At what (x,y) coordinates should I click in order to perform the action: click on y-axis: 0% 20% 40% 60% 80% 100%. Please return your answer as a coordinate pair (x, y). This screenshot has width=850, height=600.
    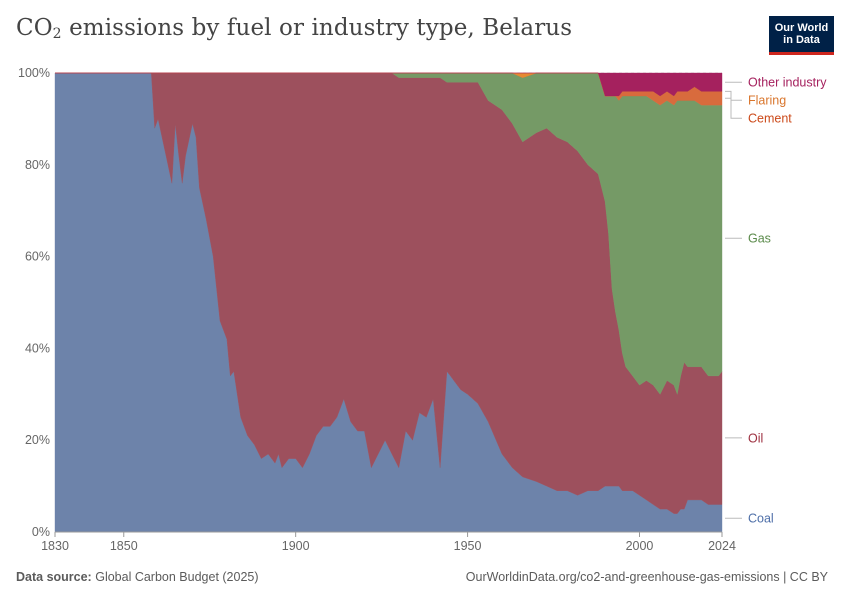
    Looking at the image, I should click on (34, 302).